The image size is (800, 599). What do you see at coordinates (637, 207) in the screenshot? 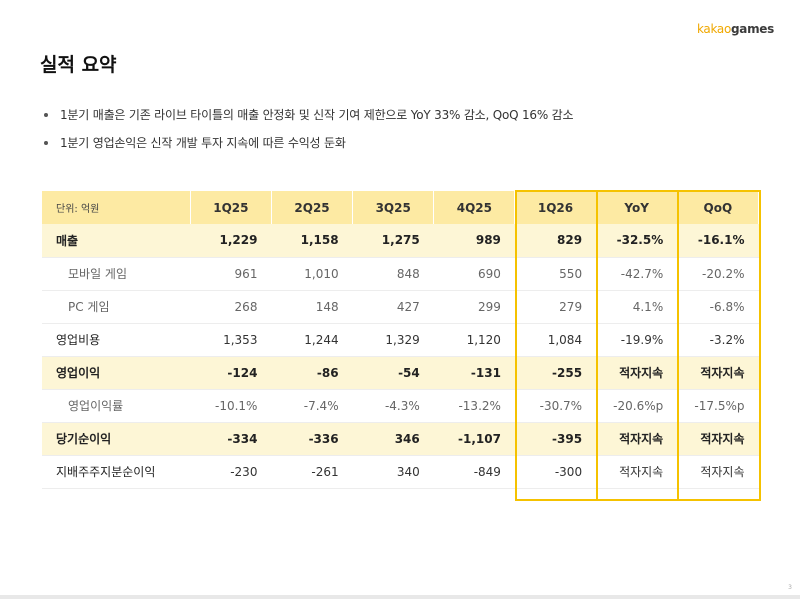
I see `column-header: YoY` at bounding box center [637, 207].